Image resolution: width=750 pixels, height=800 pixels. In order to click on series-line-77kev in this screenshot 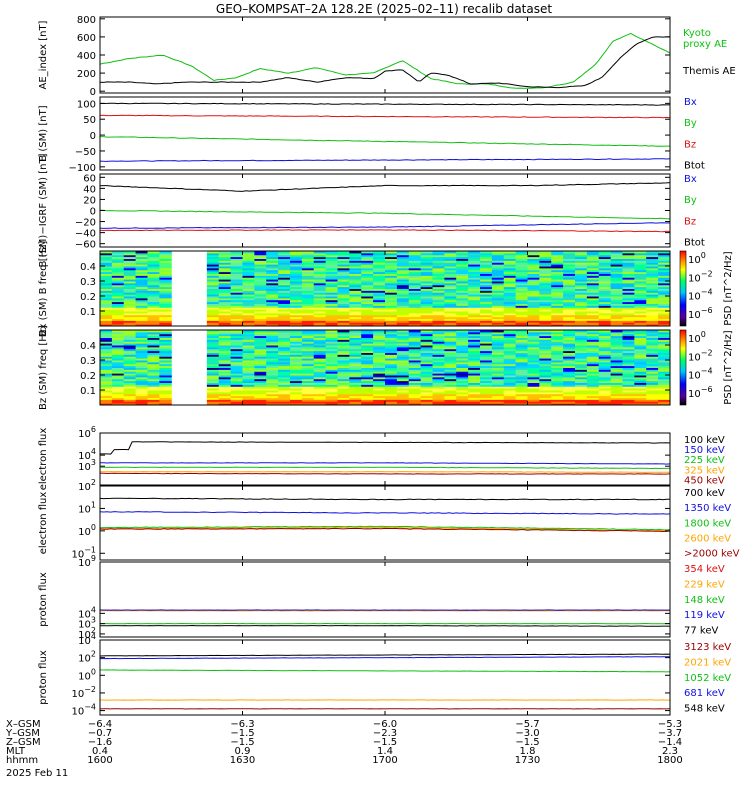, I will do `click(385, 625)`.